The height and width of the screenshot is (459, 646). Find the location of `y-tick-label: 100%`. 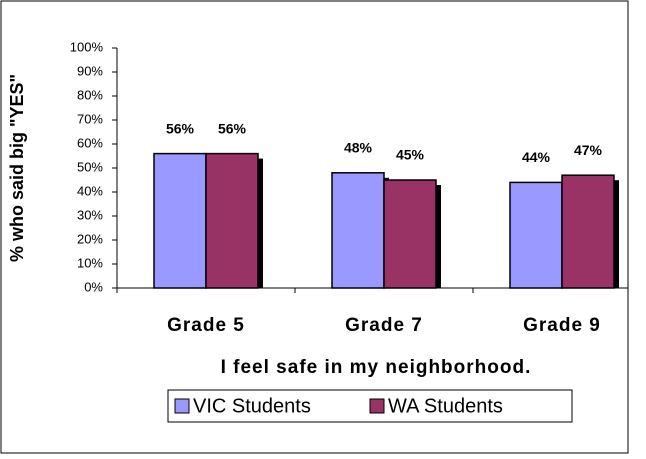

y-tick-label: 100% is located at coordinates (87, 46).